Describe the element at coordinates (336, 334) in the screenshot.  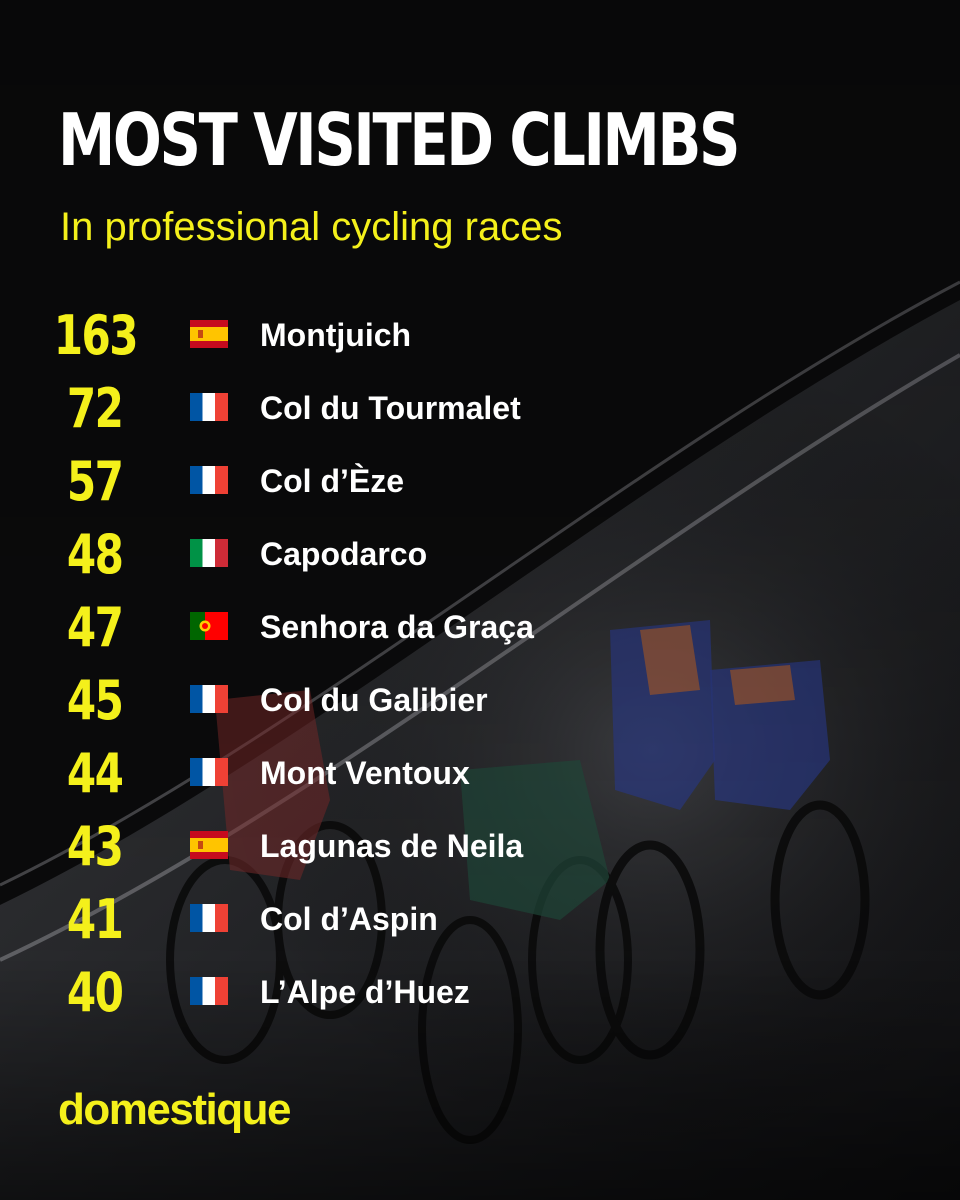
I see `climb-name: Montjuich` at that location.